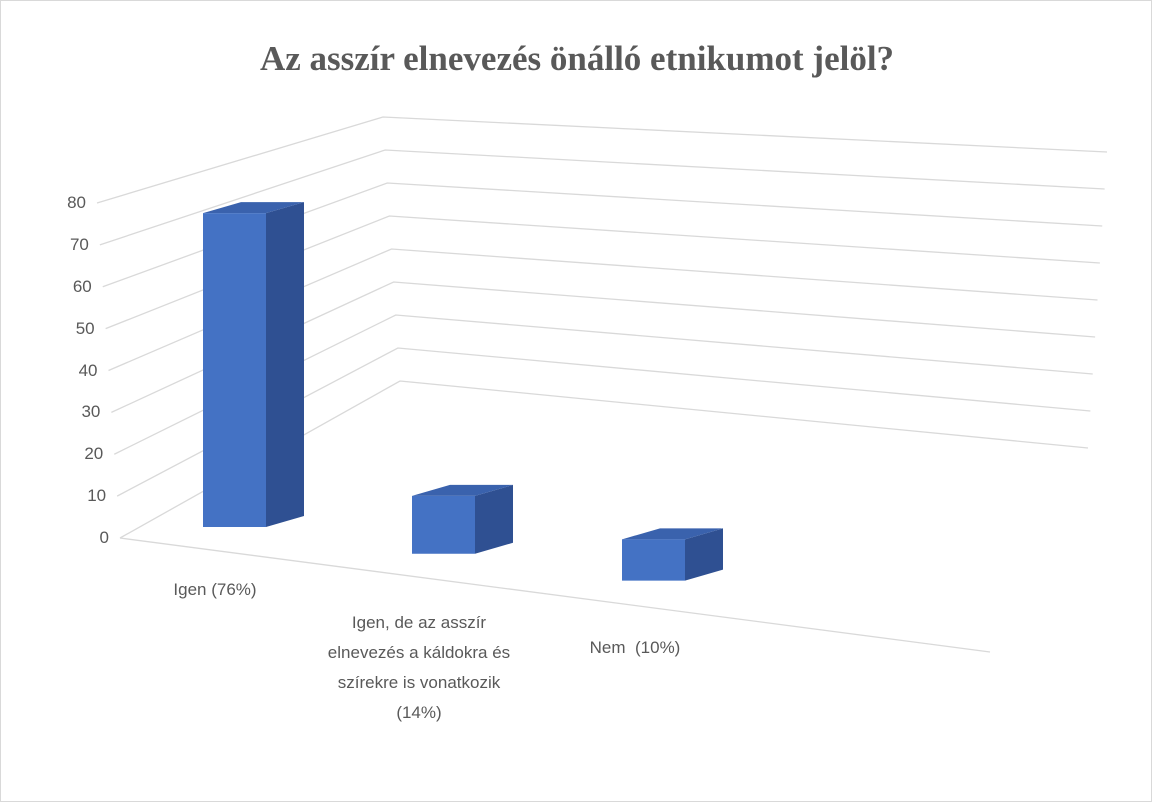  I want to click on floor-edge, so click(555, 595).